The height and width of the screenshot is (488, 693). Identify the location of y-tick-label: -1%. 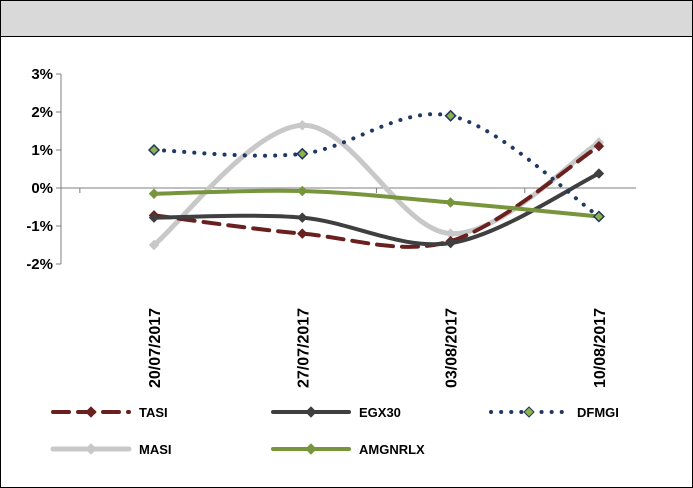
(39, 226).